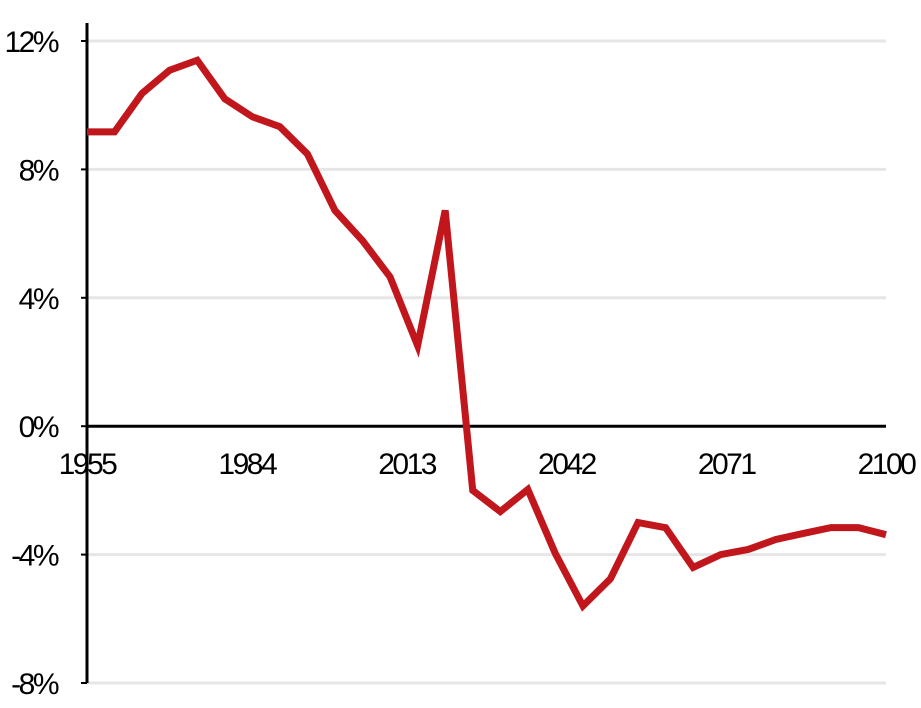  Describe the element at coordinates (567, 464) in the screenshot. I see `x-tick-label: 2042` at that location.